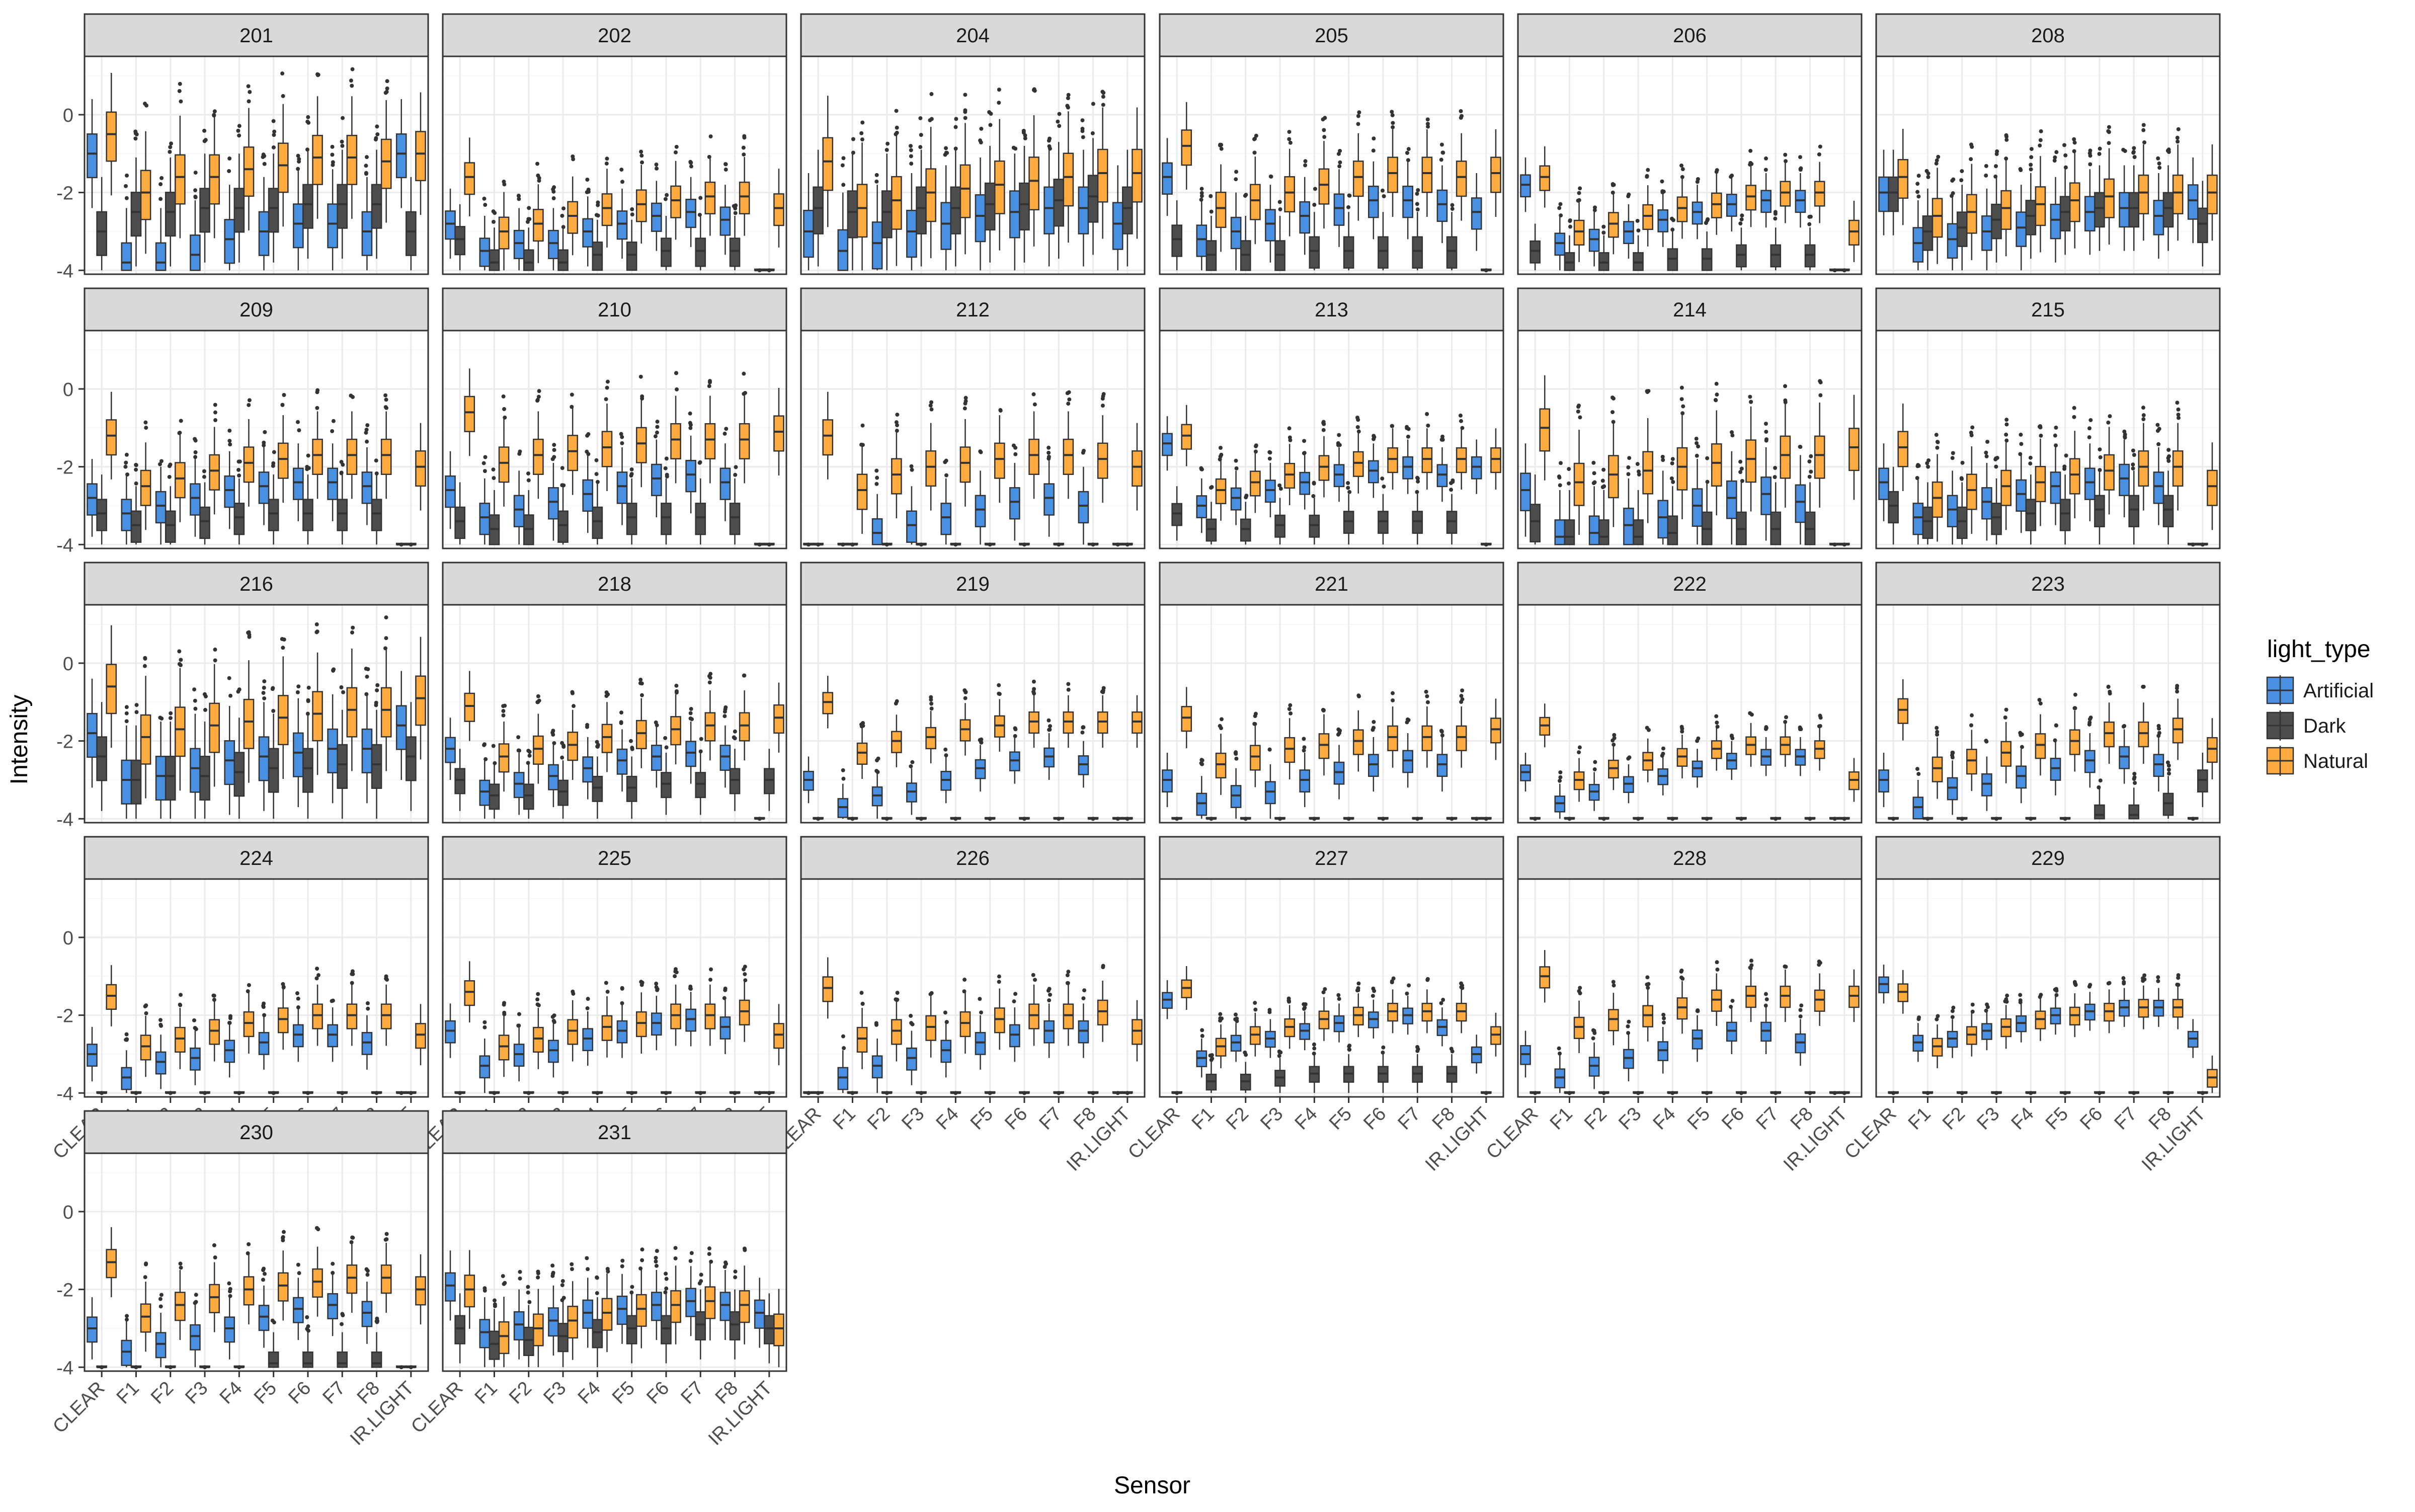 The width and height of the screenshot is (2415, 1512). Describe the element at coordinates (256, 36) in the screenshot. I see `facet-strip-label: 201` at that location.